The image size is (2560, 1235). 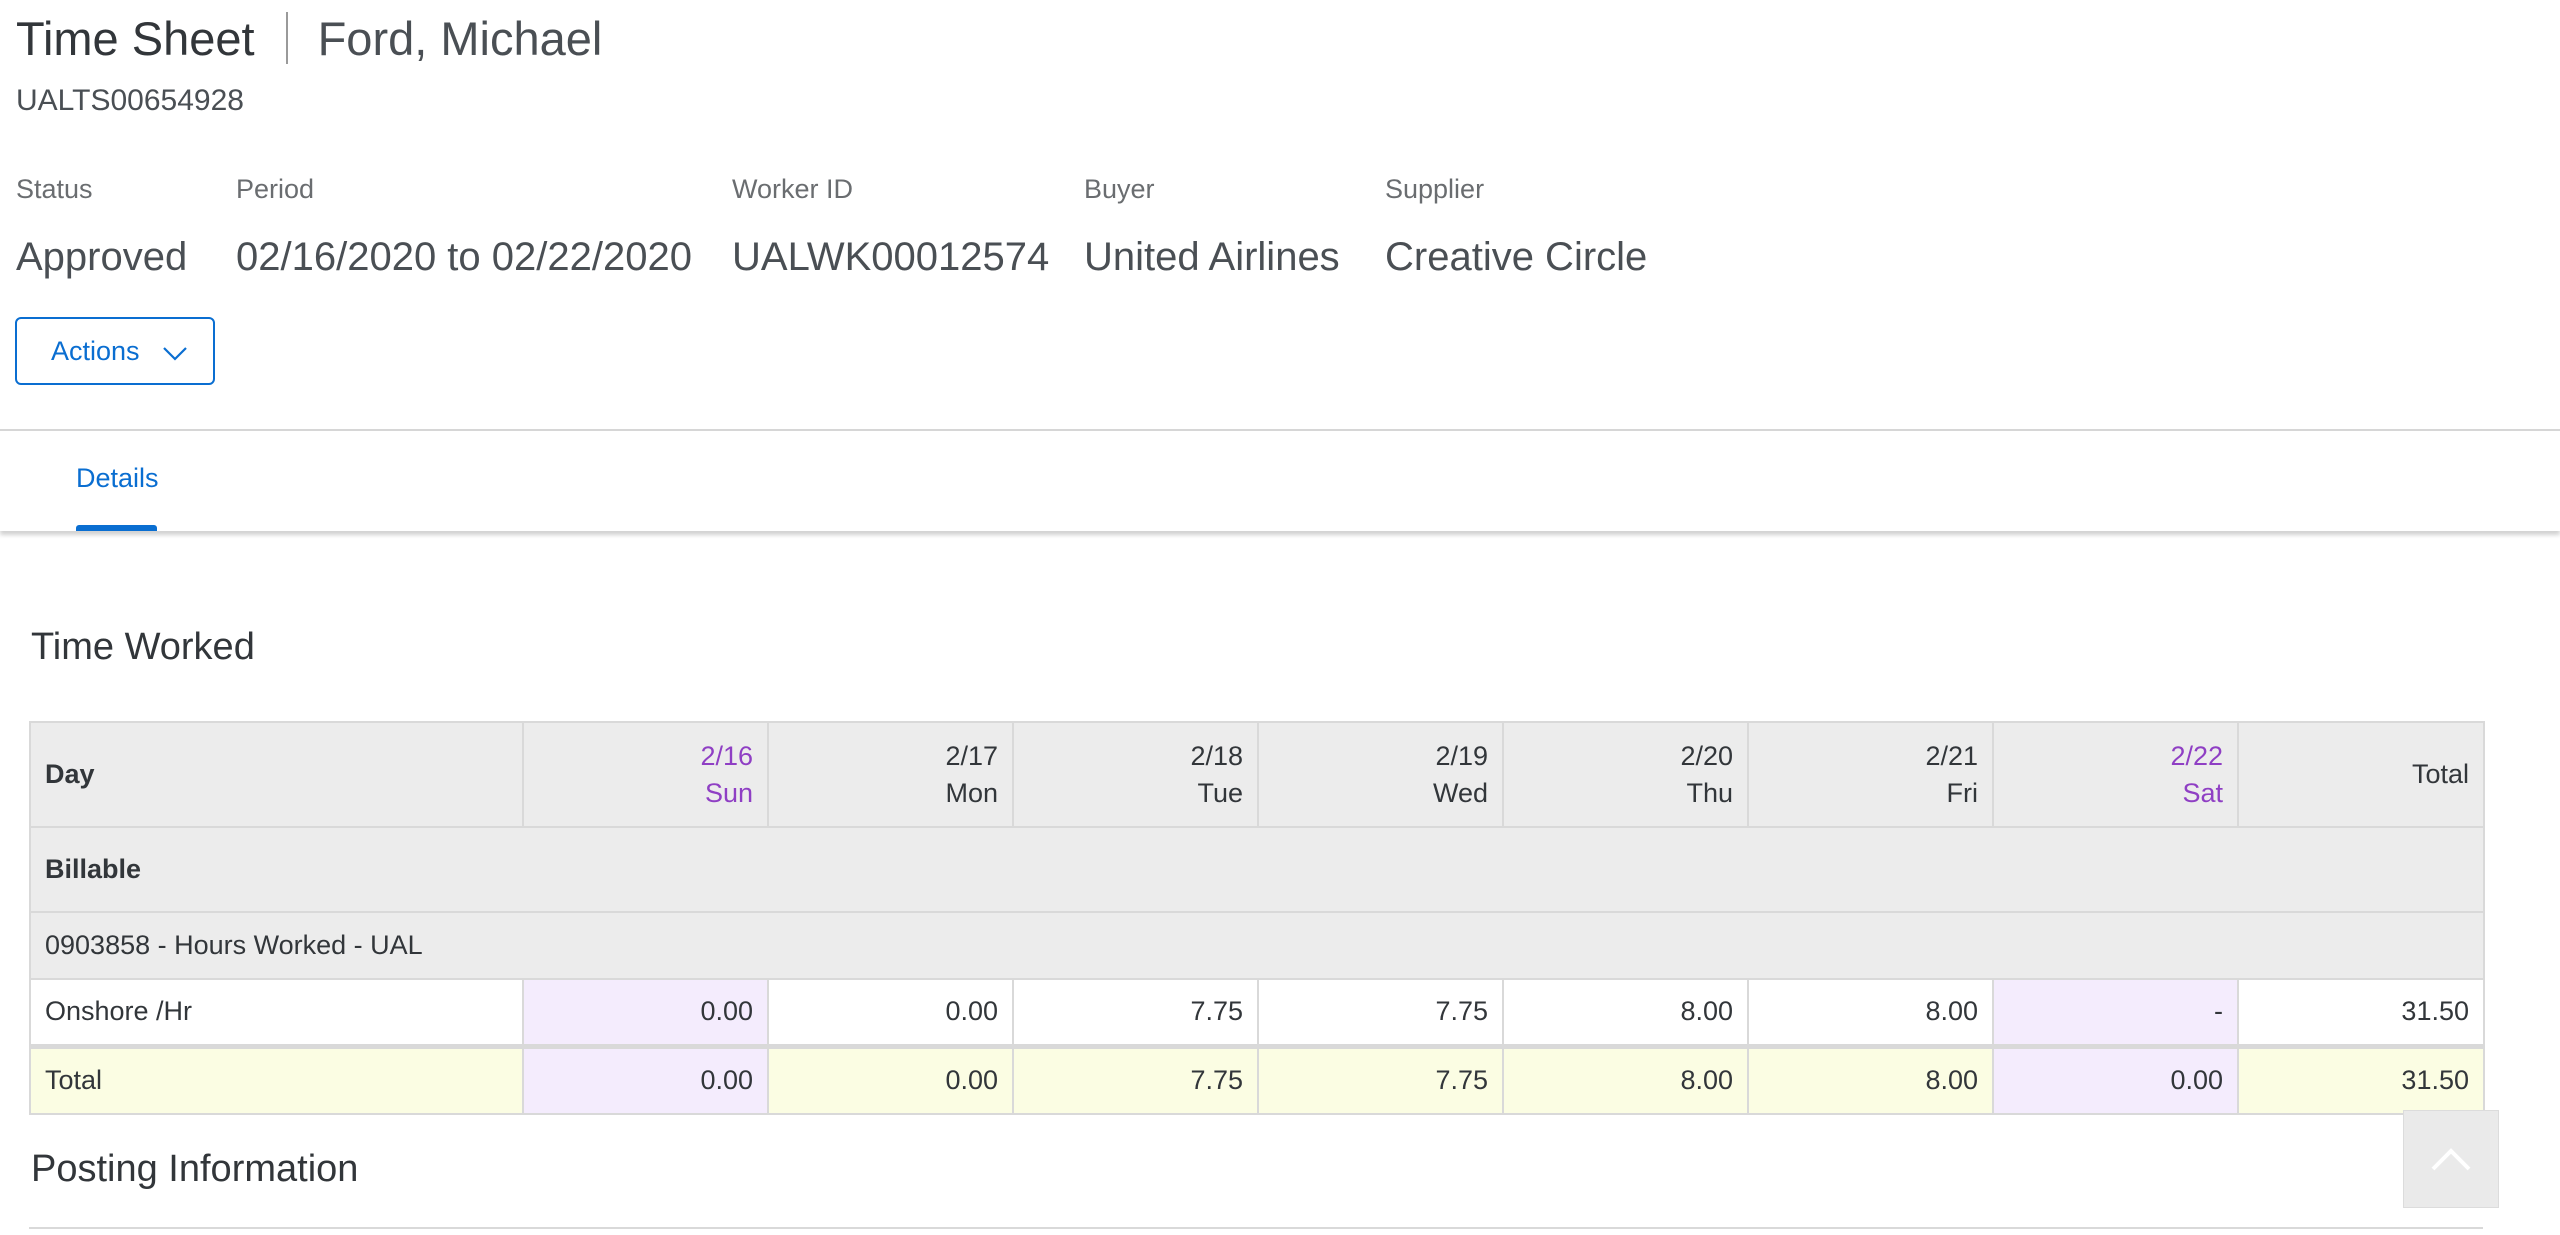 I want to click on column-header-date: 2/19 Wed, so click(x=1380, y=774).